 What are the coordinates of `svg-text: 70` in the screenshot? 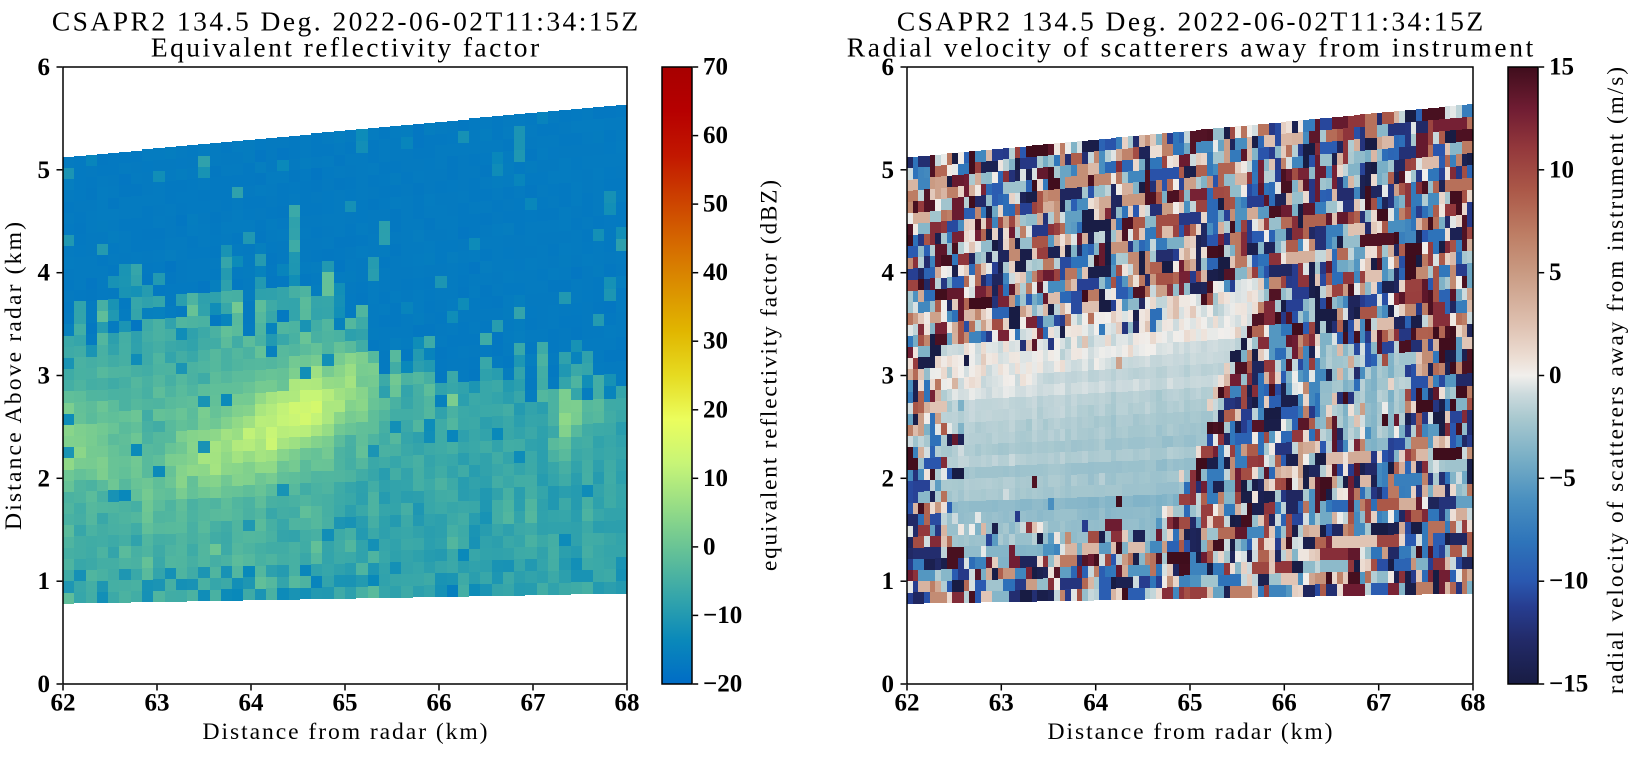 It's located at (715, 67).